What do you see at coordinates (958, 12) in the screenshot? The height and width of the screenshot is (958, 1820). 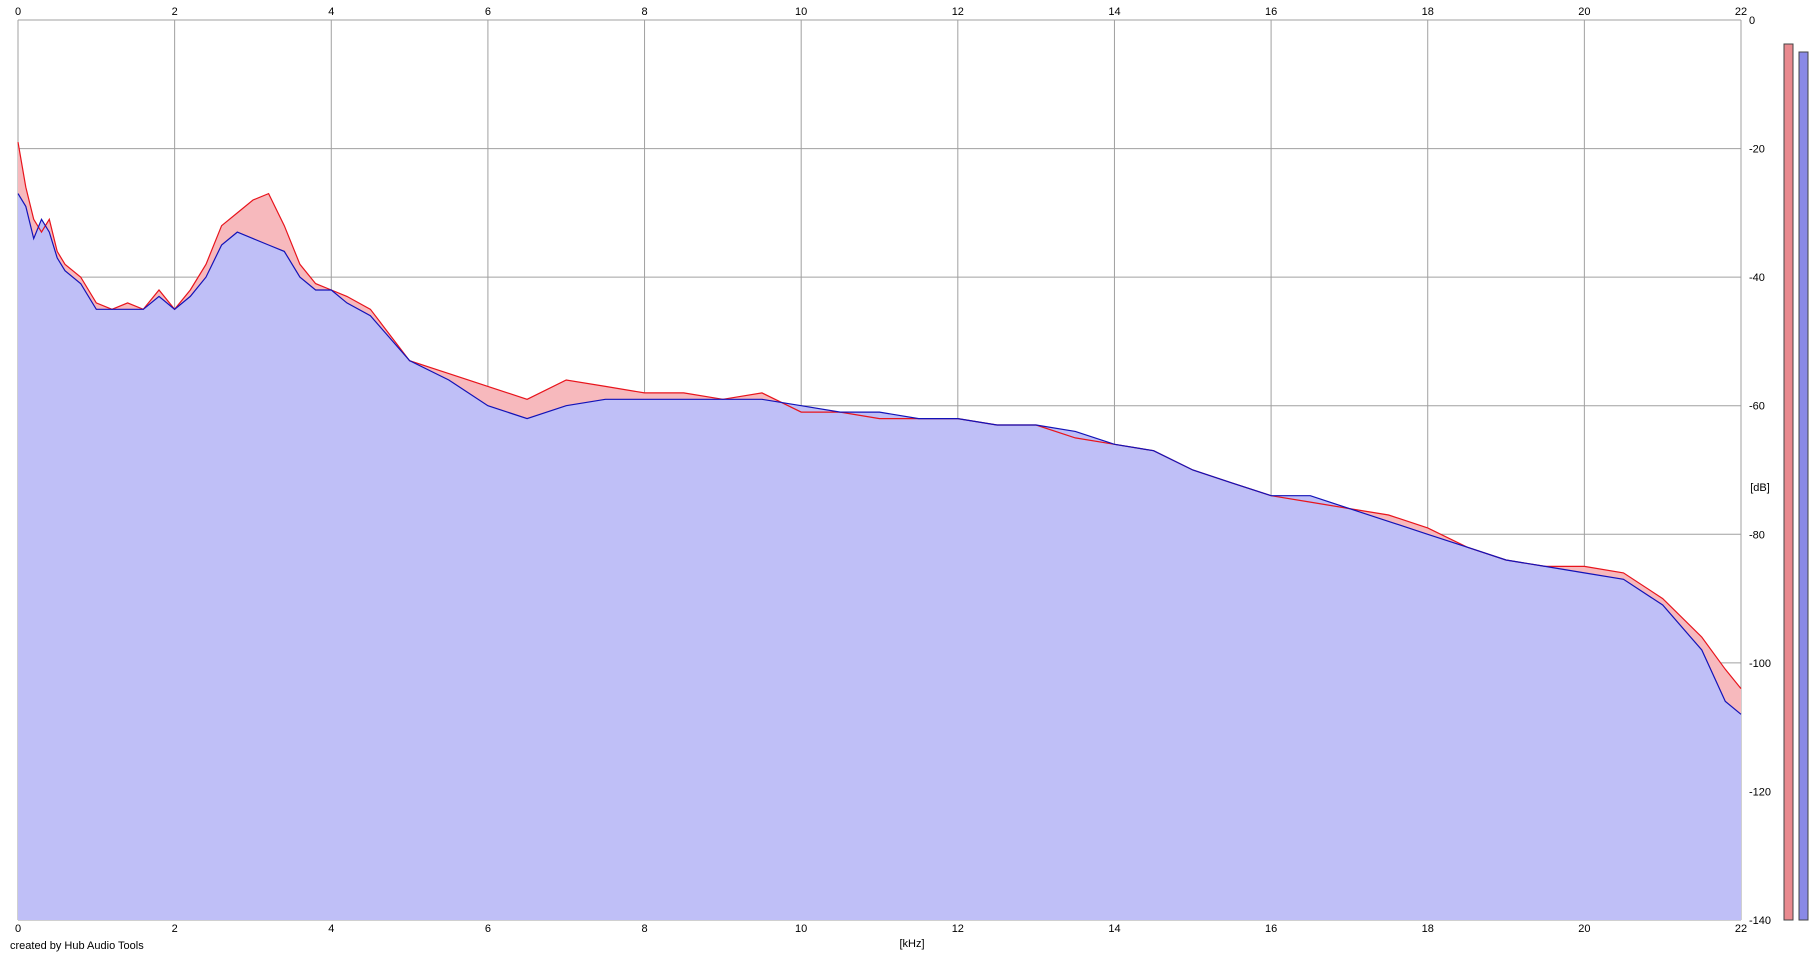 I see `x-tick-label-top: 12` at bounding box center [958, 12].